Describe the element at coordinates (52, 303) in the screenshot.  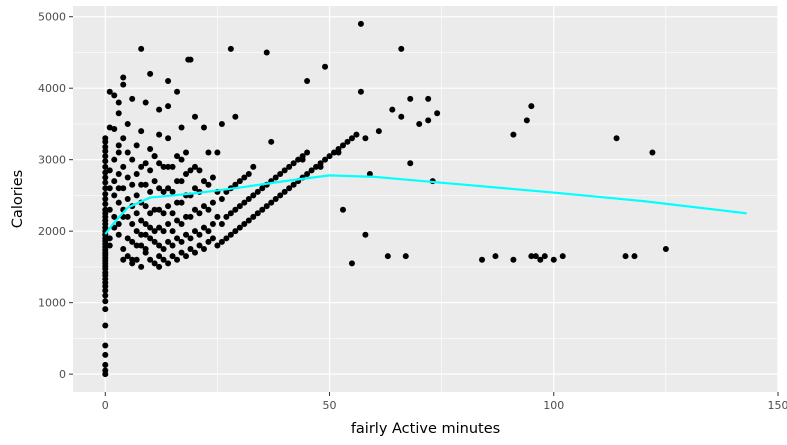
I see `y-tick-label: 1000` at that location.